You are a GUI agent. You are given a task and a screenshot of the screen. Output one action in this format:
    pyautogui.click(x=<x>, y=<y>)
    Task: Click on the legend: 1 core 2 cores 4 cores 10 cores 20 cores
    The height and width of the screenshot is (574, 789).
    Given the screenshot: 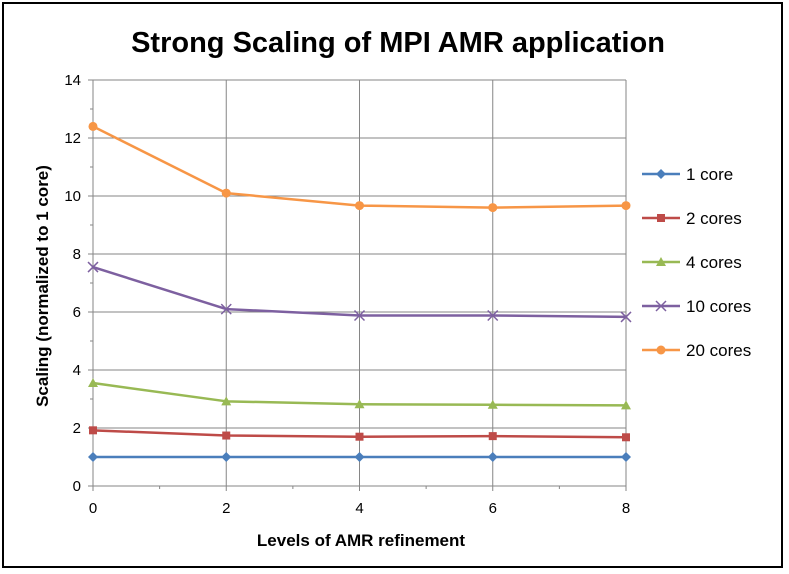 What is the action you would take?
    pyautogui.click(x=696, y=262)
    